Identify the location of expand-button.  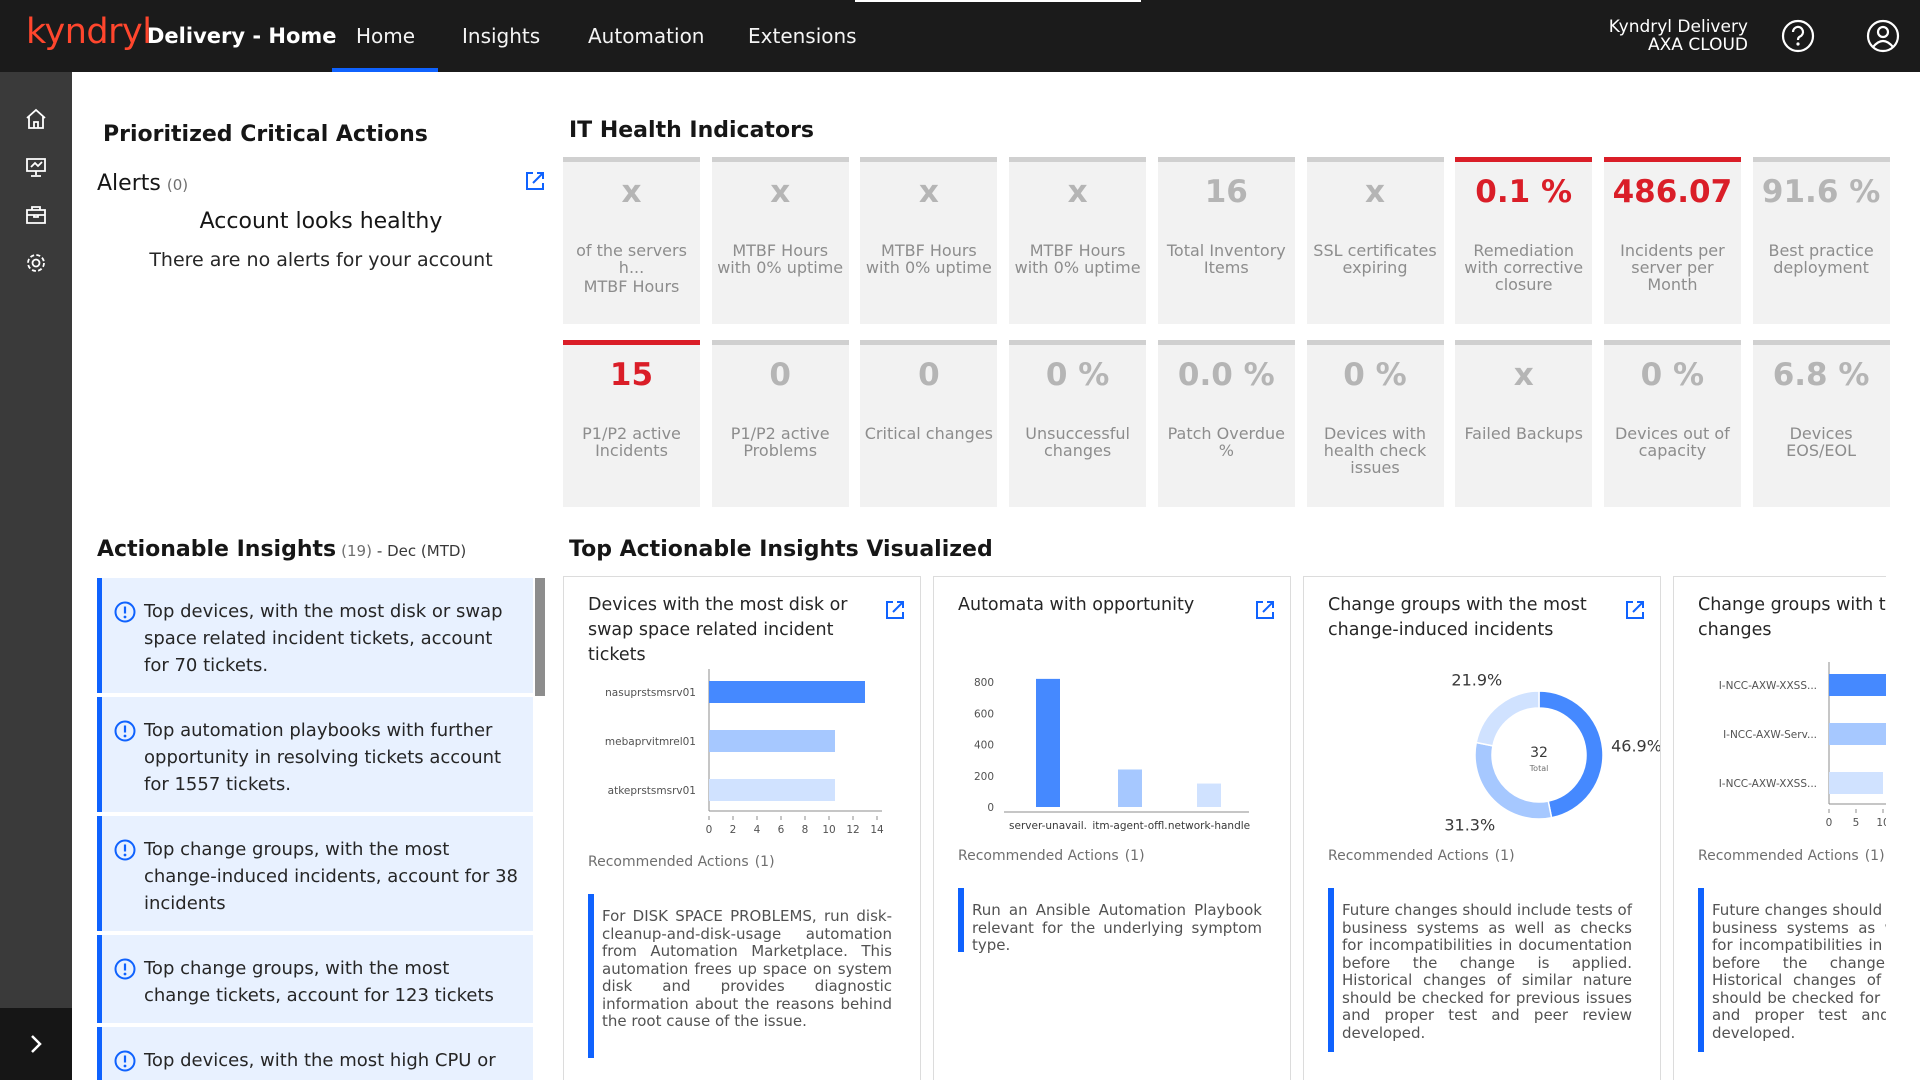
(36, 1044).